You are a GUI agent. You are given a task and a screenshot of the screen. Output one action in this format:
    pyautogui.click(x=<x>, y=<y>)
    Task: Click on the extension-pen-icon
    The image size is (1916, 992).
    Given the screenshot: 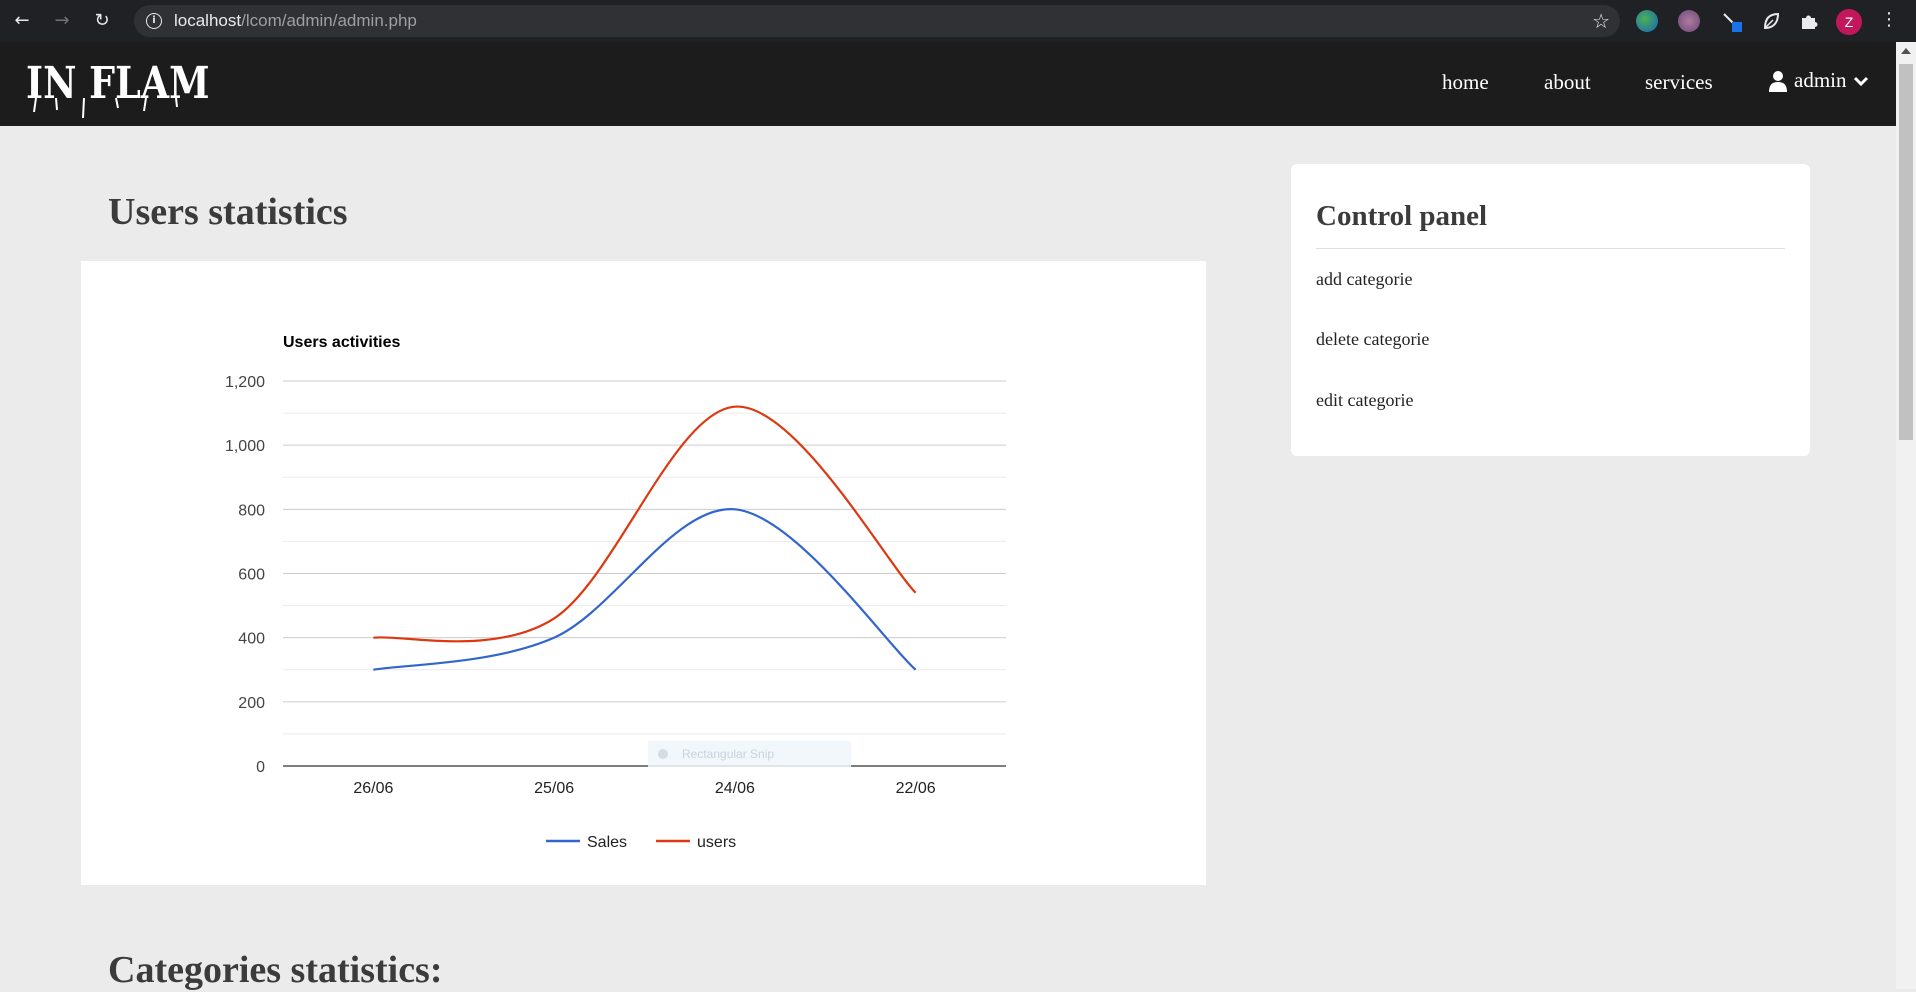 What is the action you would take?
    pyautogui.click(x=1731, y=21)
    